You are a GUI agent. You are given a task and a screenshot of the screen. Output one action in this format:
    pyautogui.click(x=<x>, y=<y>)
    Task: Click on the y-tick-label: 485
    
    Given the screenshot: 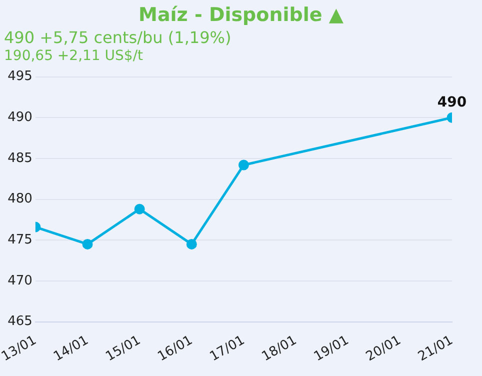 What is the action you would take?
    pyautogui.click(x=20, y=158)
    